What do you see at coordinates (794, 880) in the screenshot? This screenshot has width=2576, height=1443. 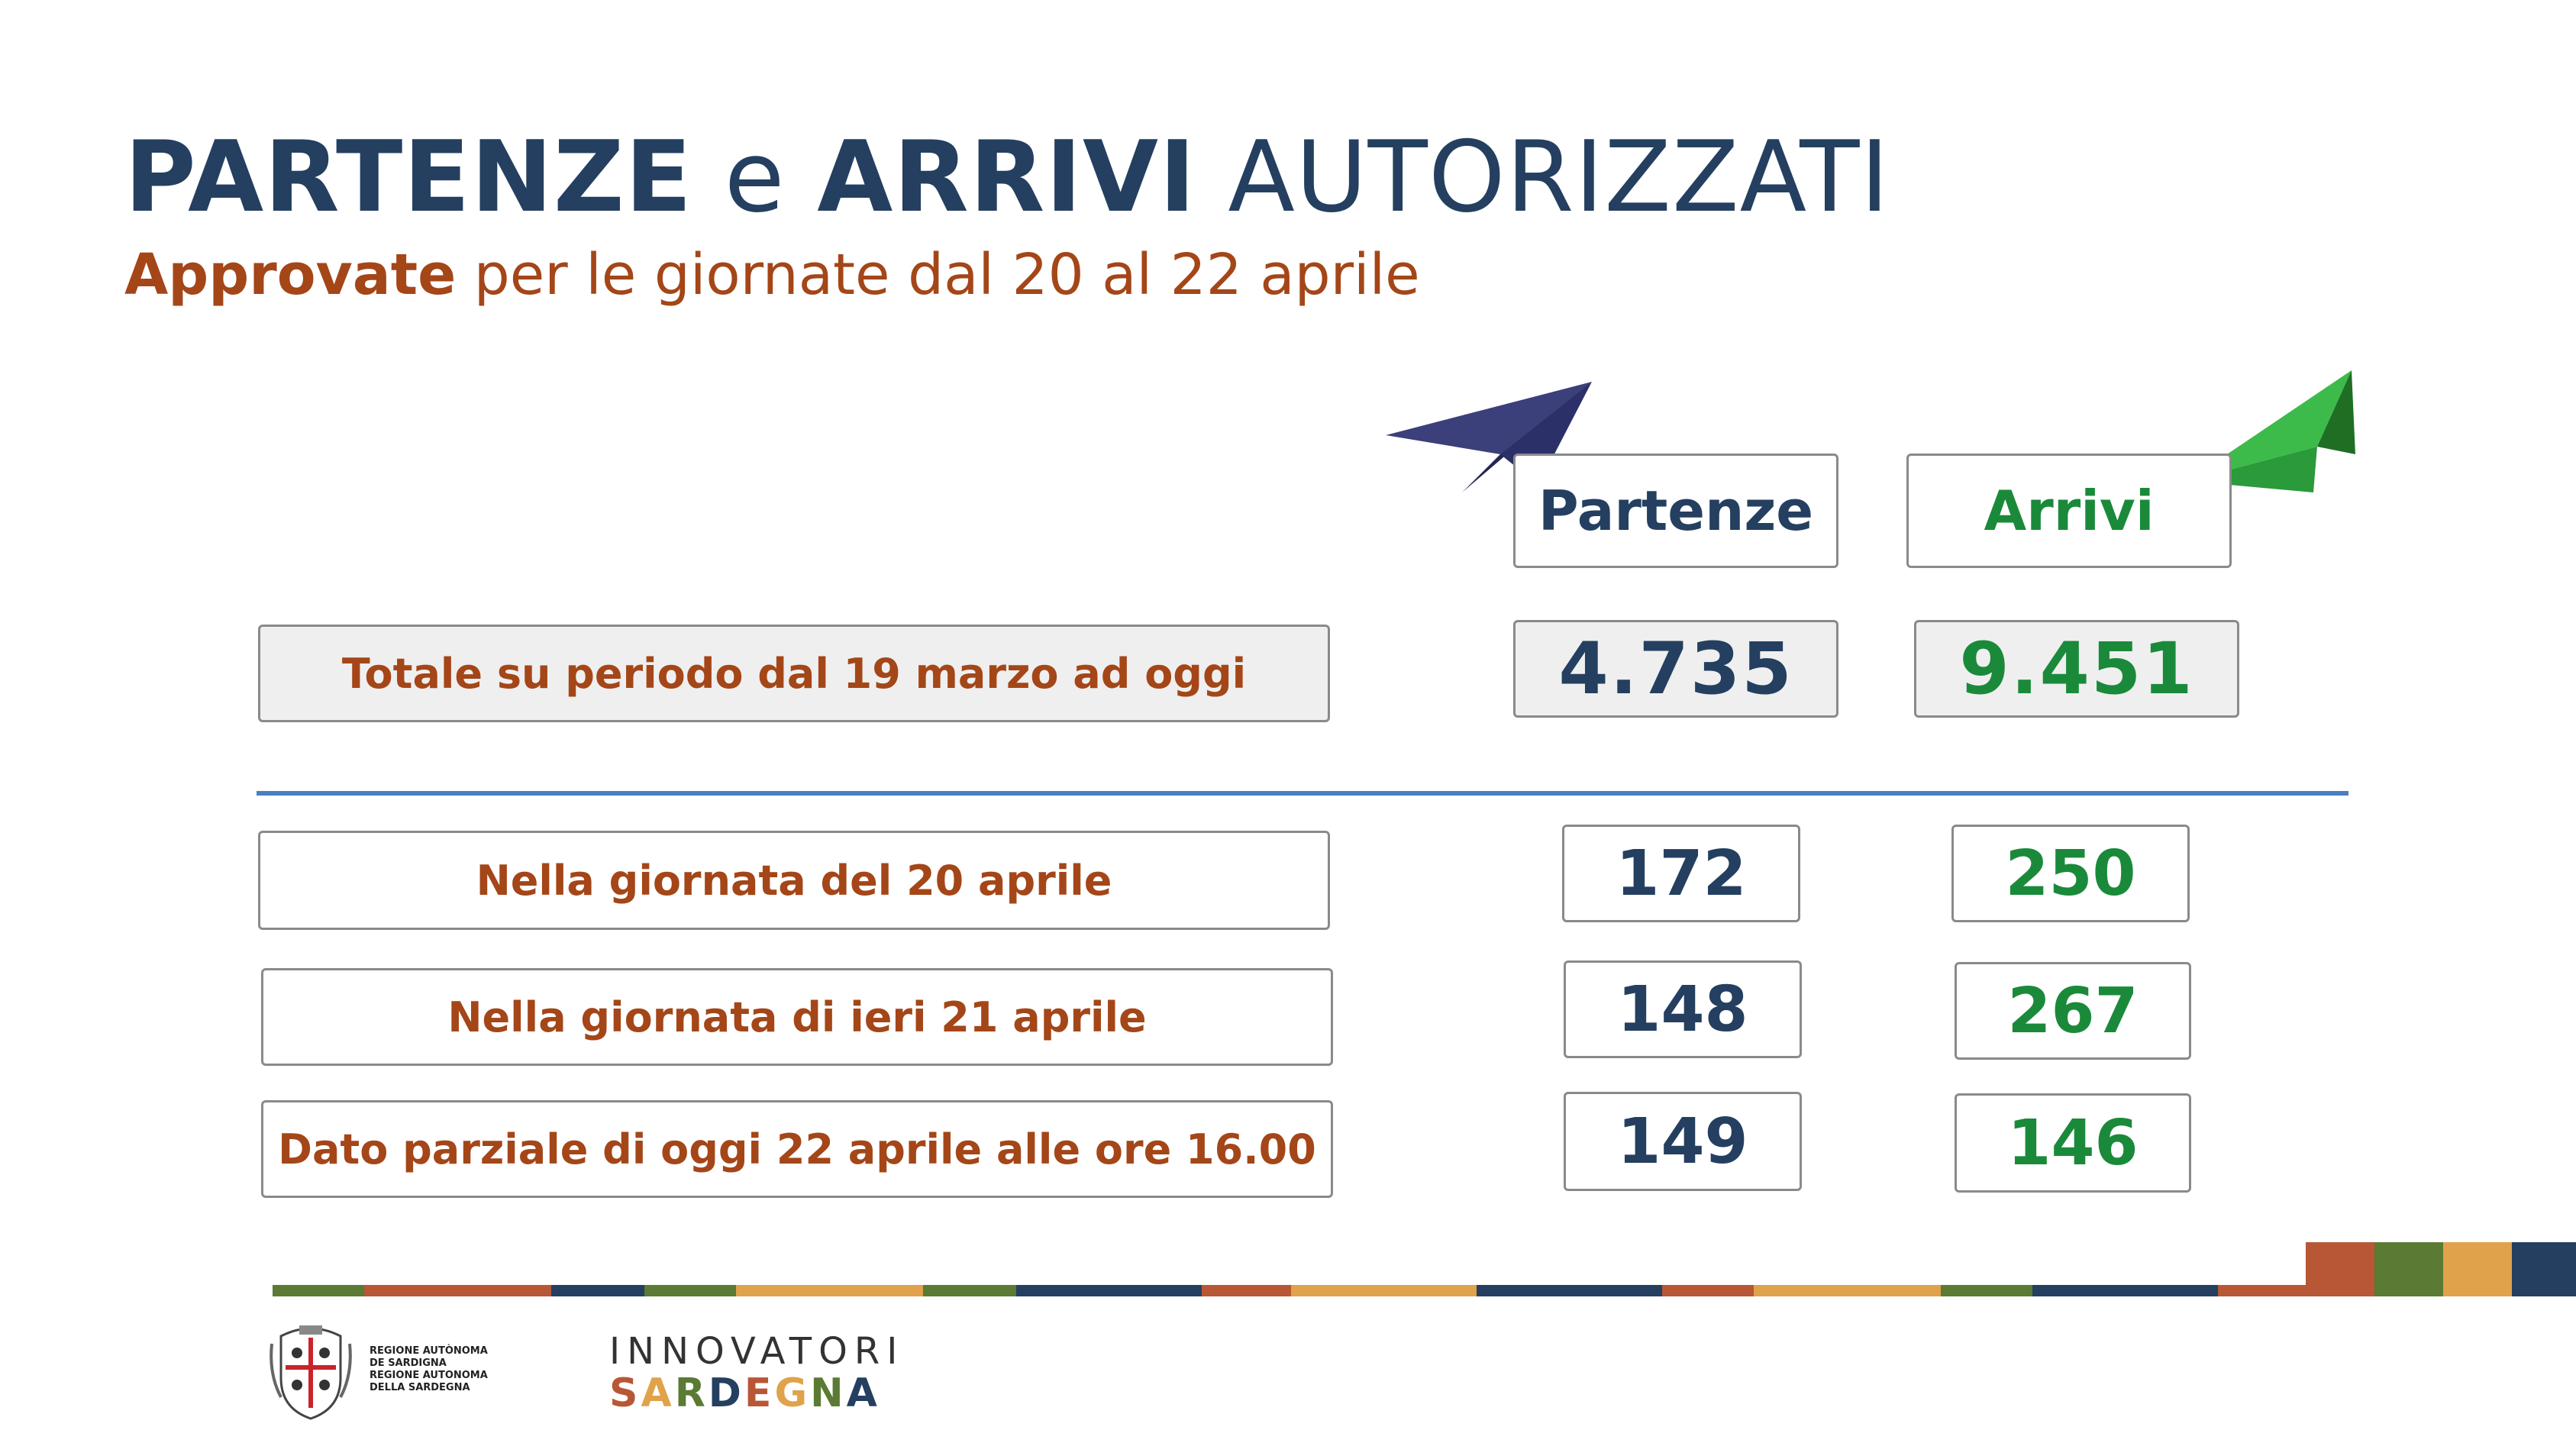 I see `row-label-20-aprile: Nella giornata del 20 aprile` at bounding box center [794, 880].